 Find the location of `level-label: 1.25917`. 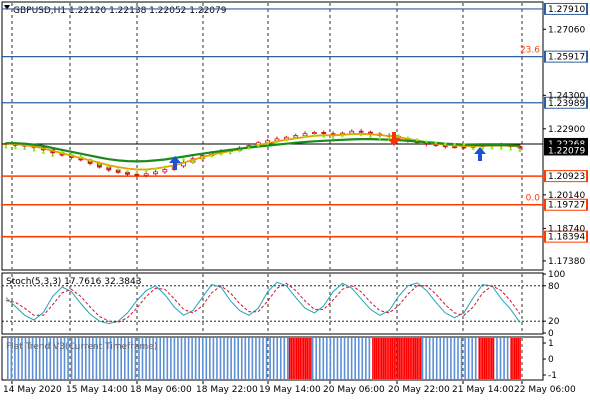

level-label: 1.25917 is located at coordinates (566, 58).